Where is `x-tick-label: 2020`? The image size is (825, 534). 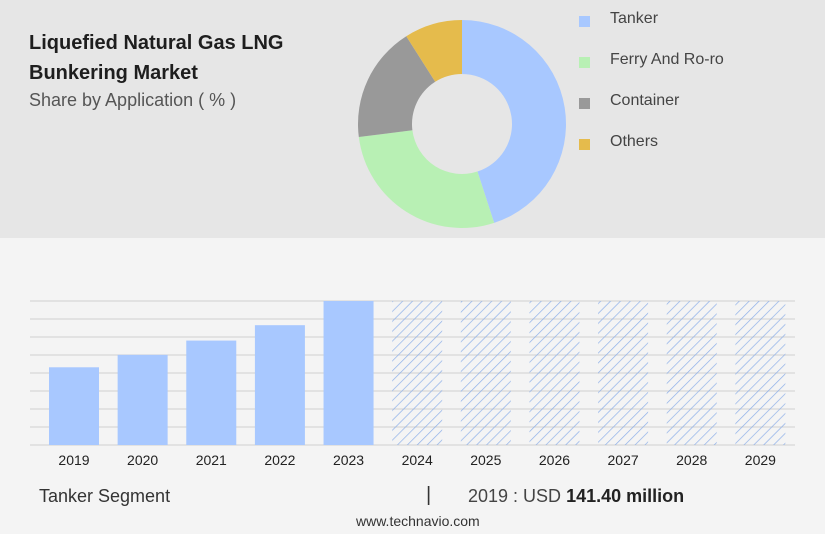 x-tick-label: 2020 is located at coordinates (142, 460).